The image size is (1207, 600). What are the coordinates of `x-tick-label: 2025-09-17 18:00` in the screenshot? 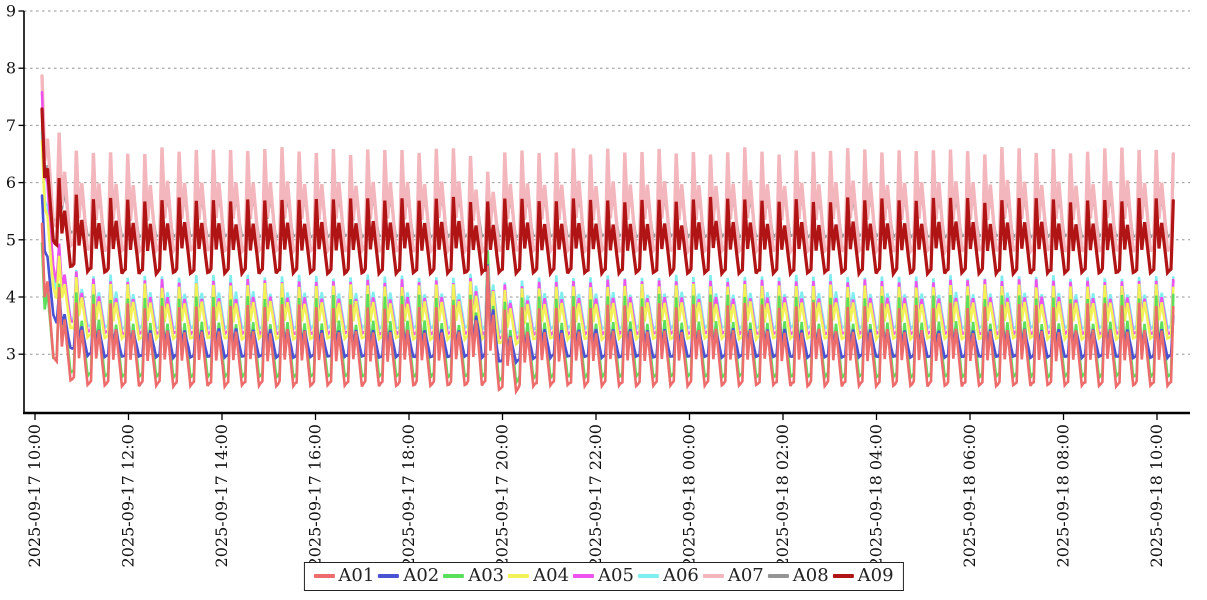 It's located at (408, 495).